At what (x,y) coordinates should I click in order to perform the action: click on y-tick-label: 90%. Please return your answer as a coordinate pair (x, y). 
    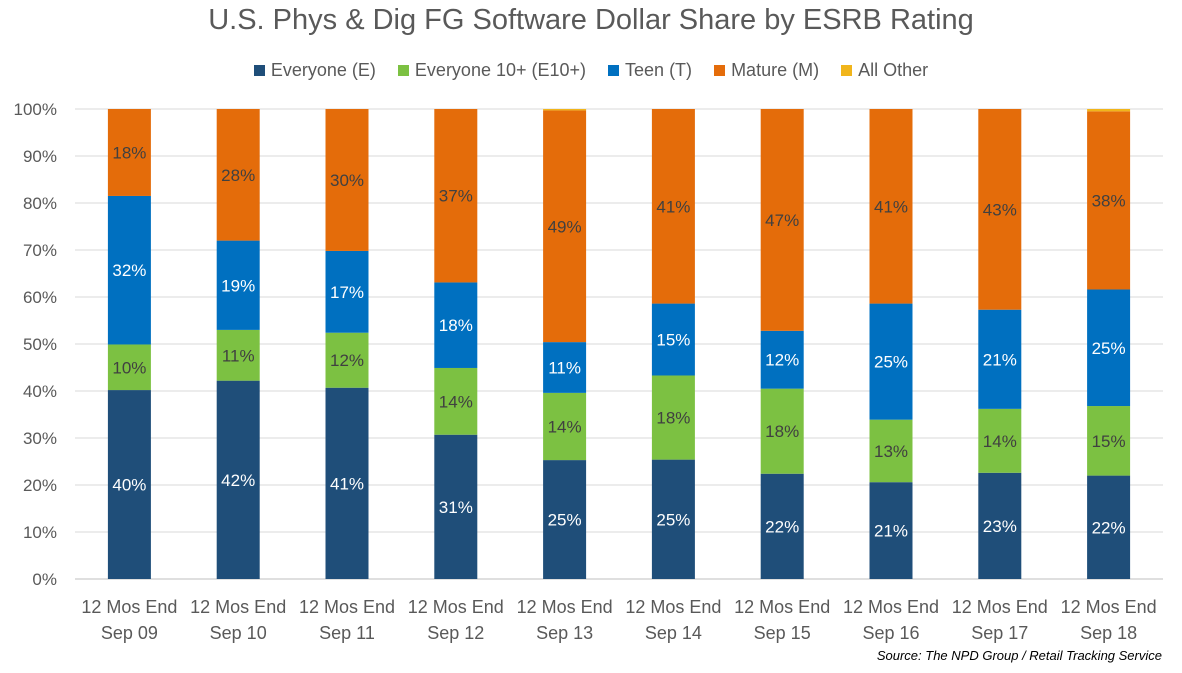
    Looking at the image, I should click on (40, 156).